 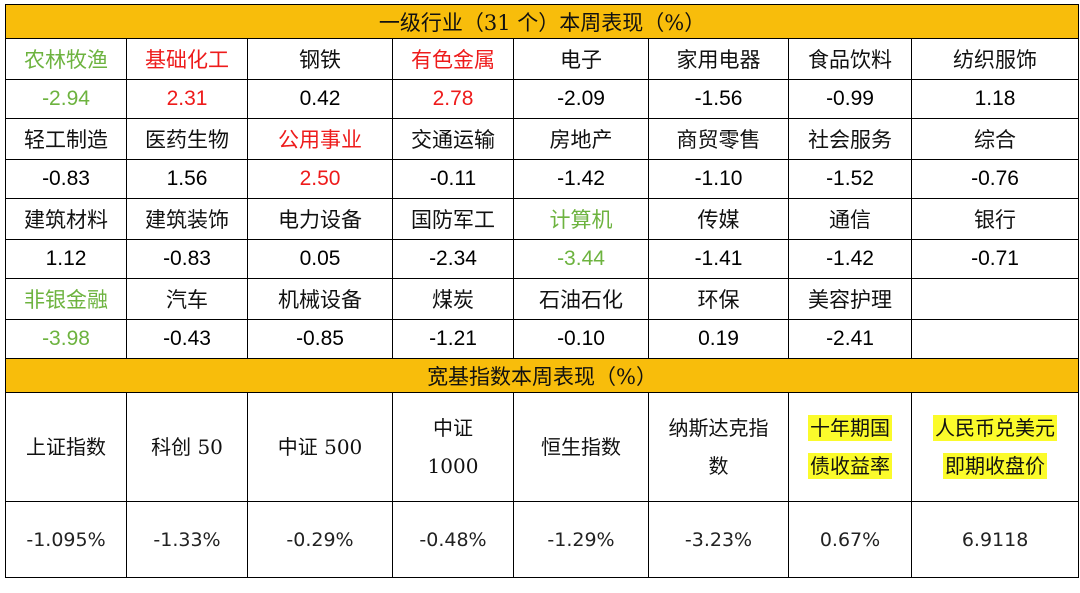 I want to click on index-name-text: 即期收盘价, so click(x=995, y=466).